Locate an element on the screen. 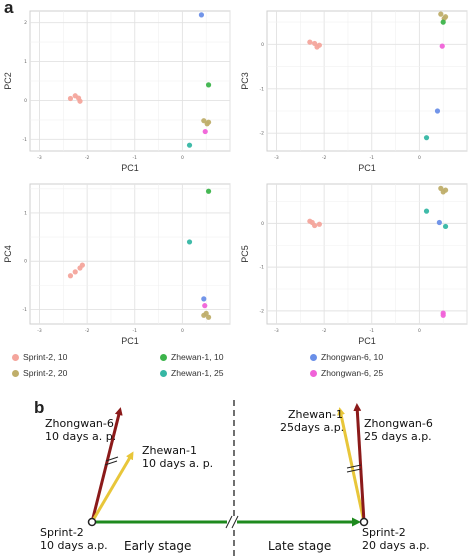  scatter-plot-pc1-pc4: -3 -2 -1 0 -1 0 1 PC1 PC4 is located at coordinates (117, 264).